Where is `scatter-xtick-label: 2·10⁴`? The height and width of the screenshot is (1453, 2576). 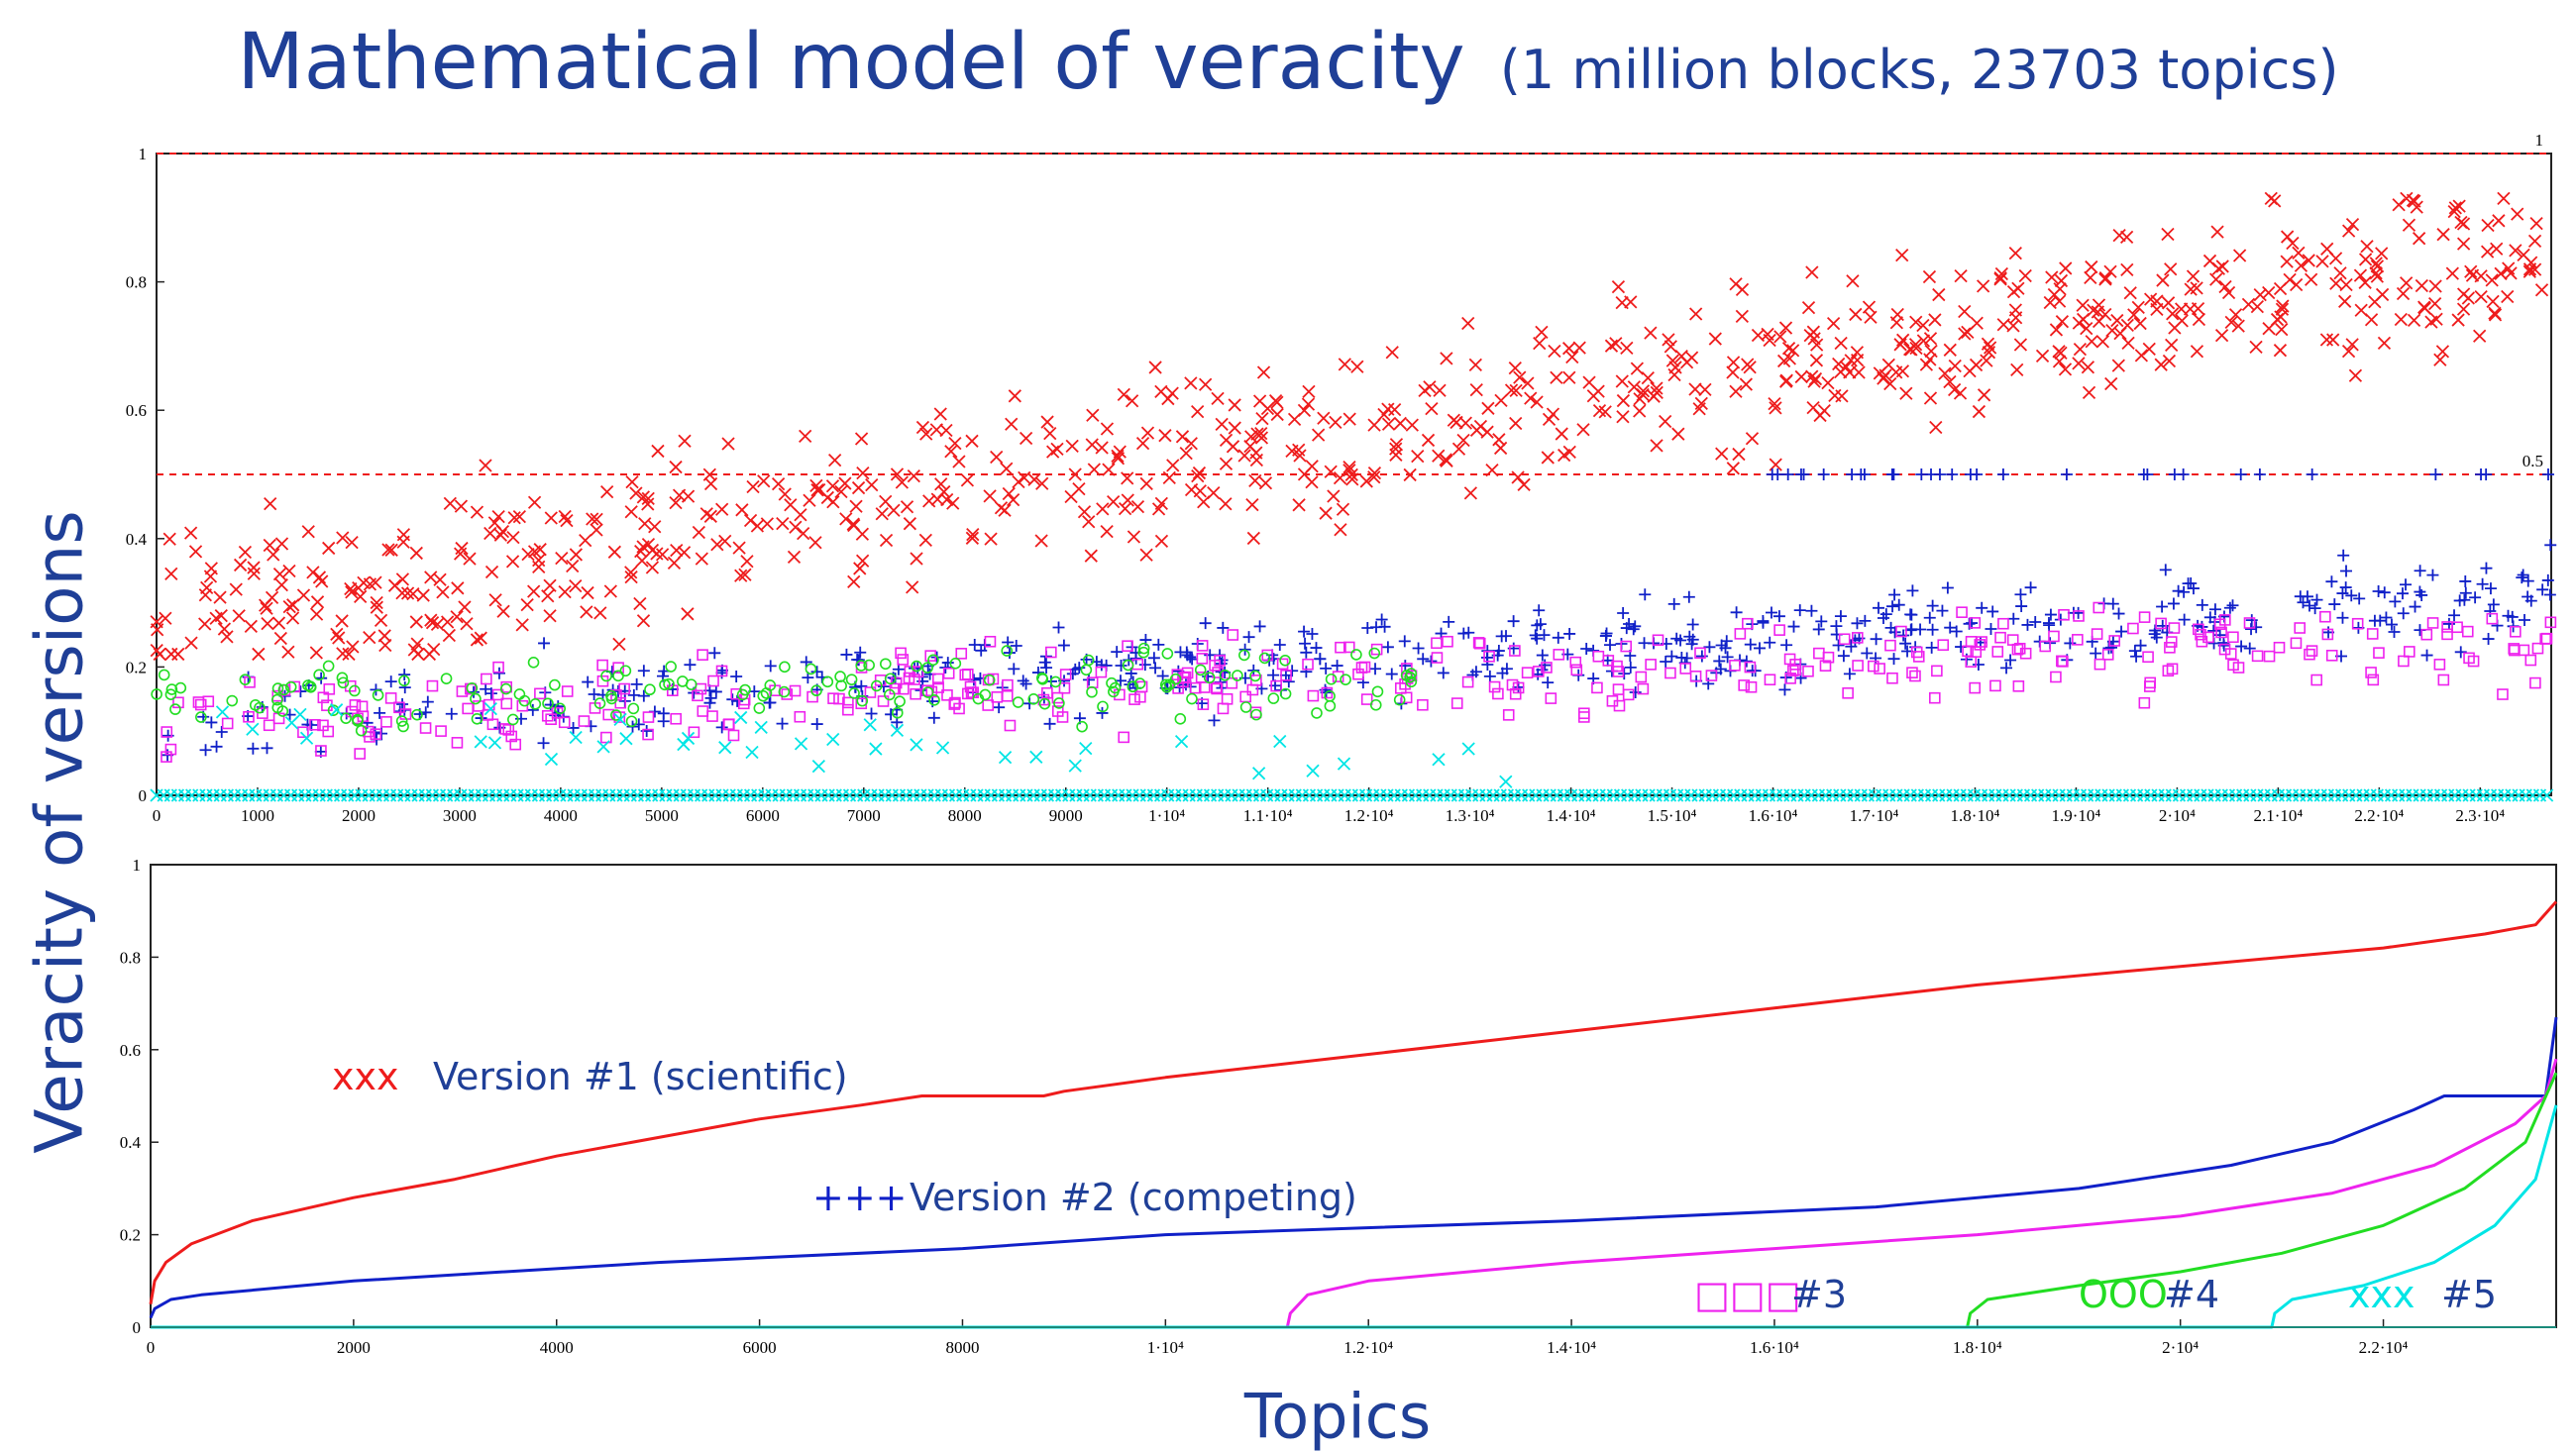
scatter-xtick-label: 2·10⁴ is located at coordinates (2177, 815).